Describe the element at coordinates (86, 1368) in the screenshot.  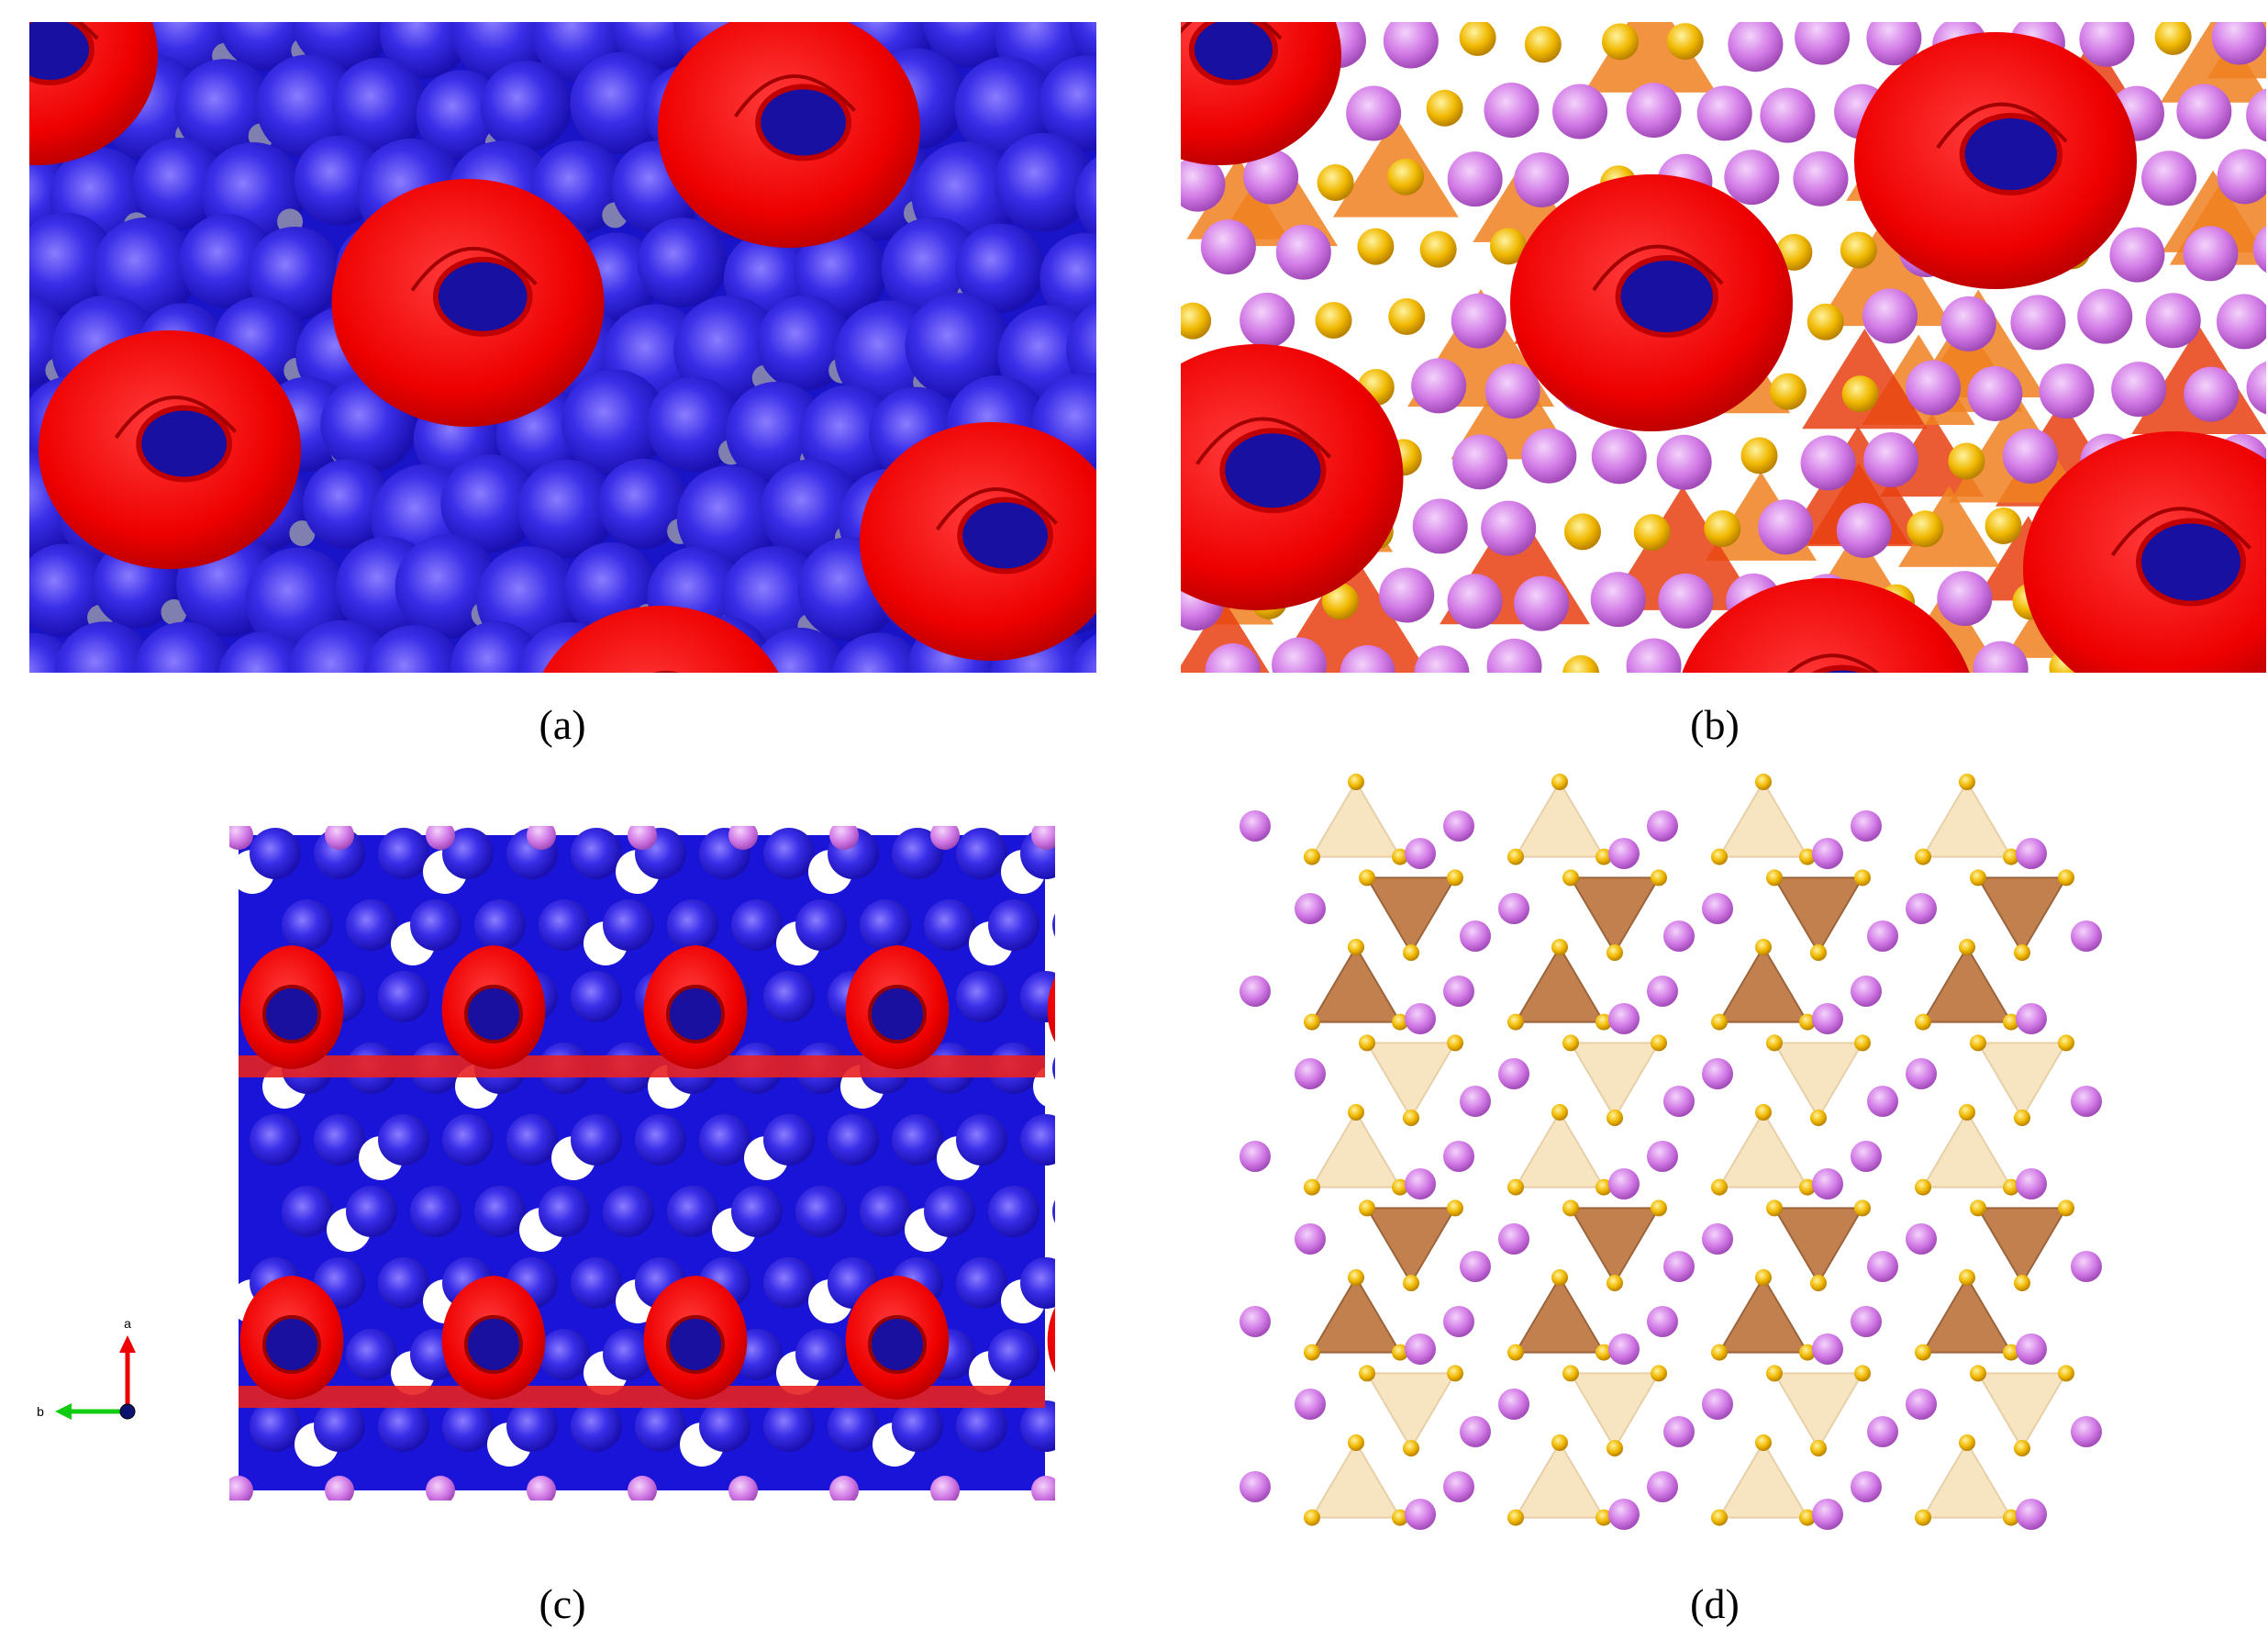
I see `axis-indicator: a b` at that location.